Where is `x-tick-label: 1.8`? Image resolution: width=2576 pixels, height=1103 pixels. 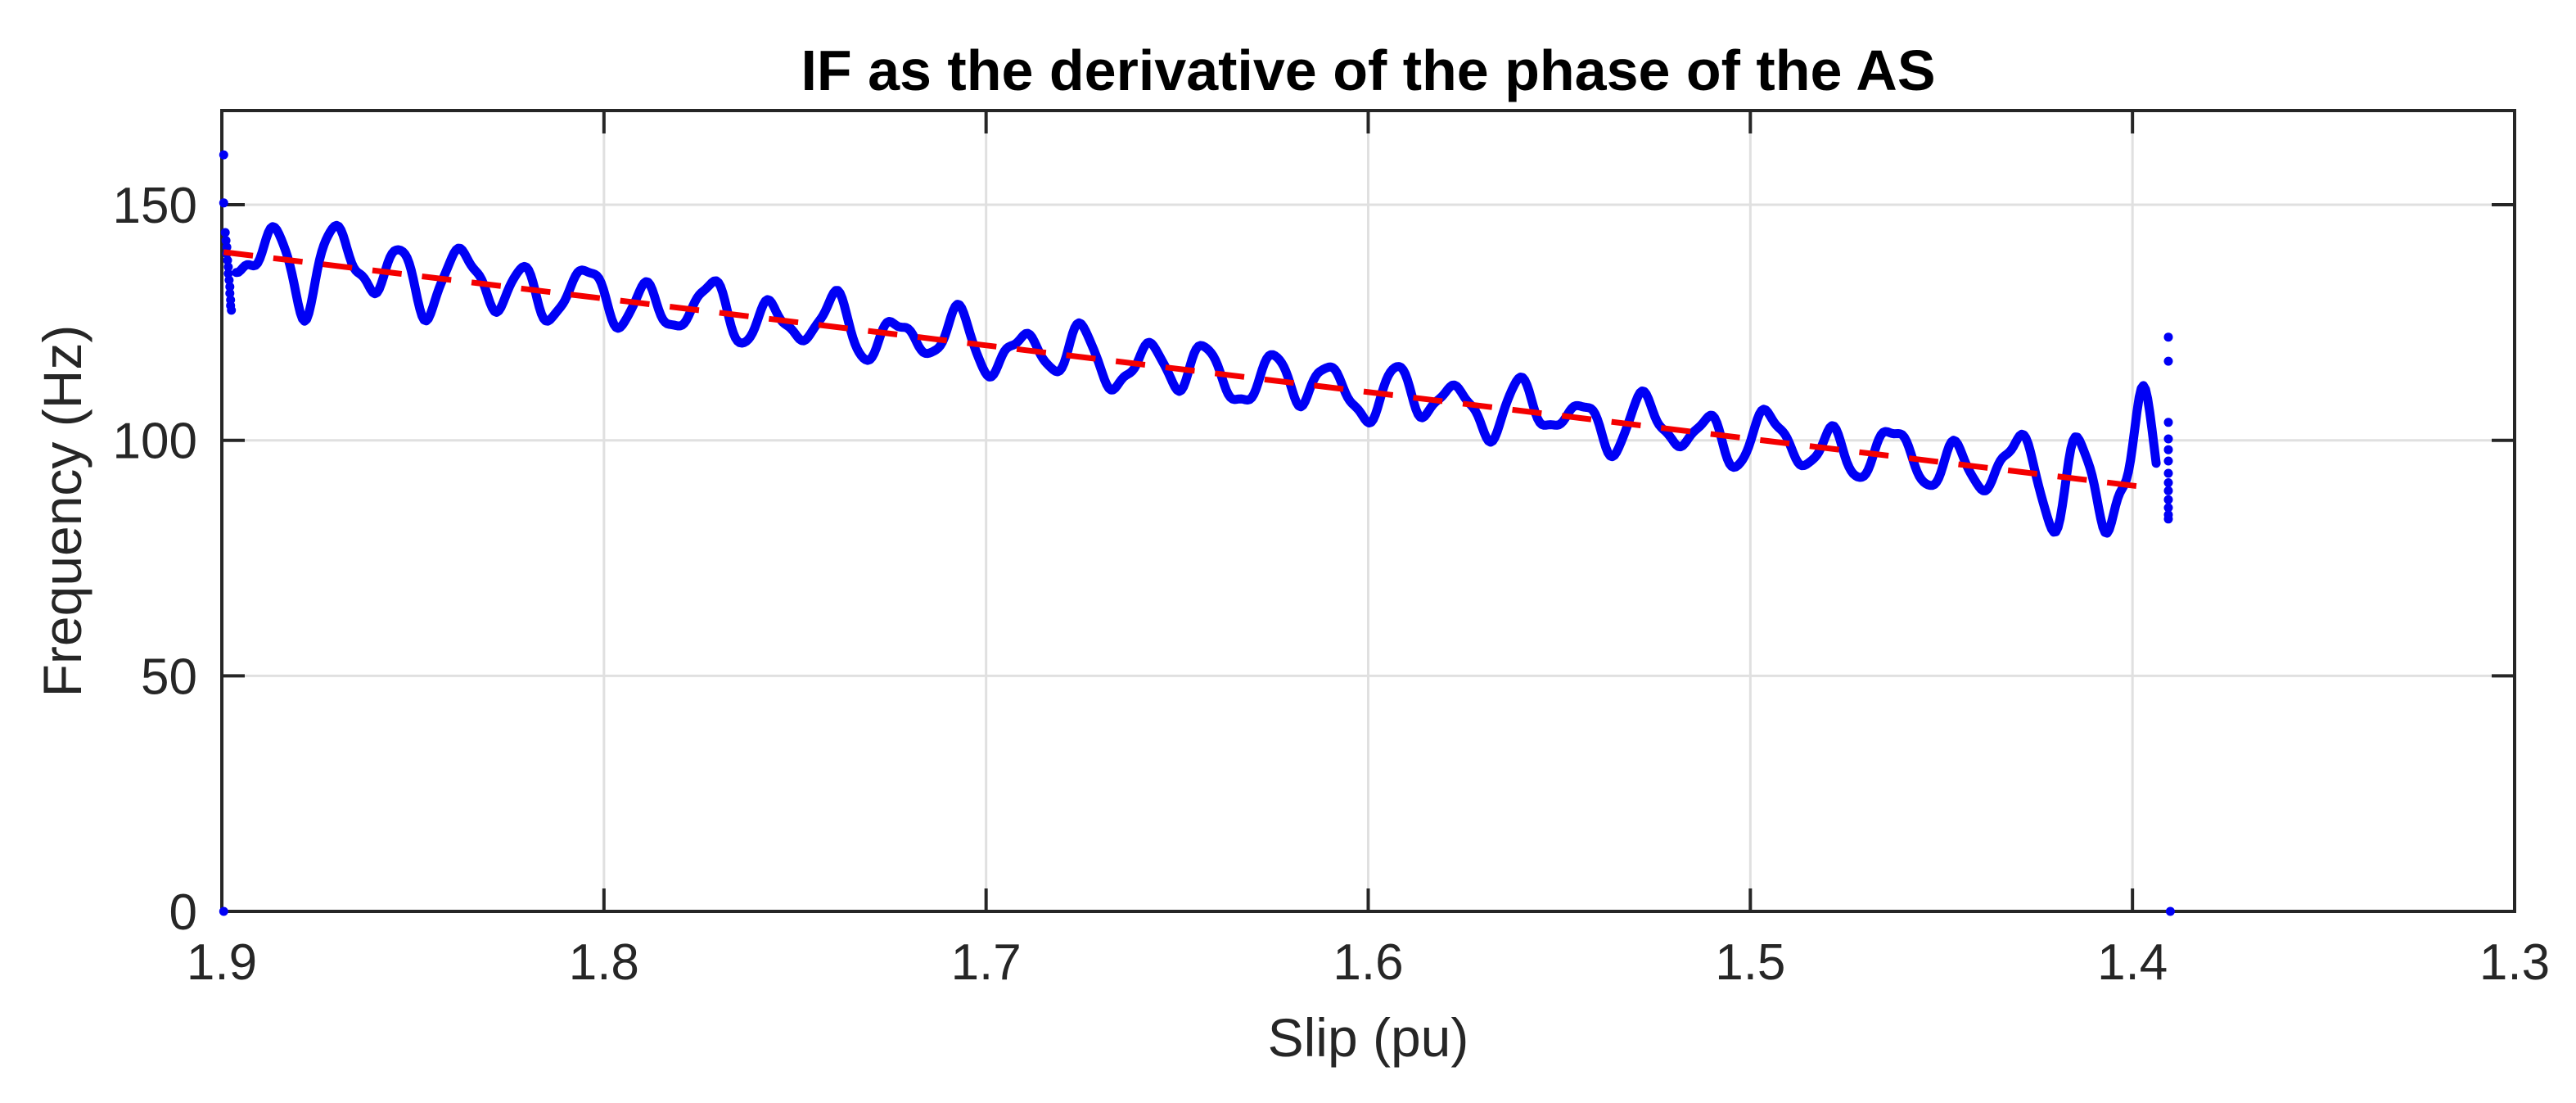
x-tick-label: 1.8 is located at coordinates (604, 962).